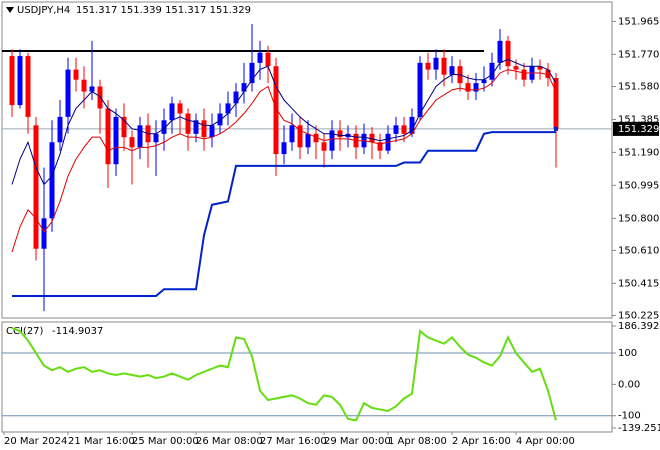  What do you see at coordinates (101, 441) in the screenshot?
I see `x-tick-label: 21 Mar 16:00` at bounding box center [101, 441].